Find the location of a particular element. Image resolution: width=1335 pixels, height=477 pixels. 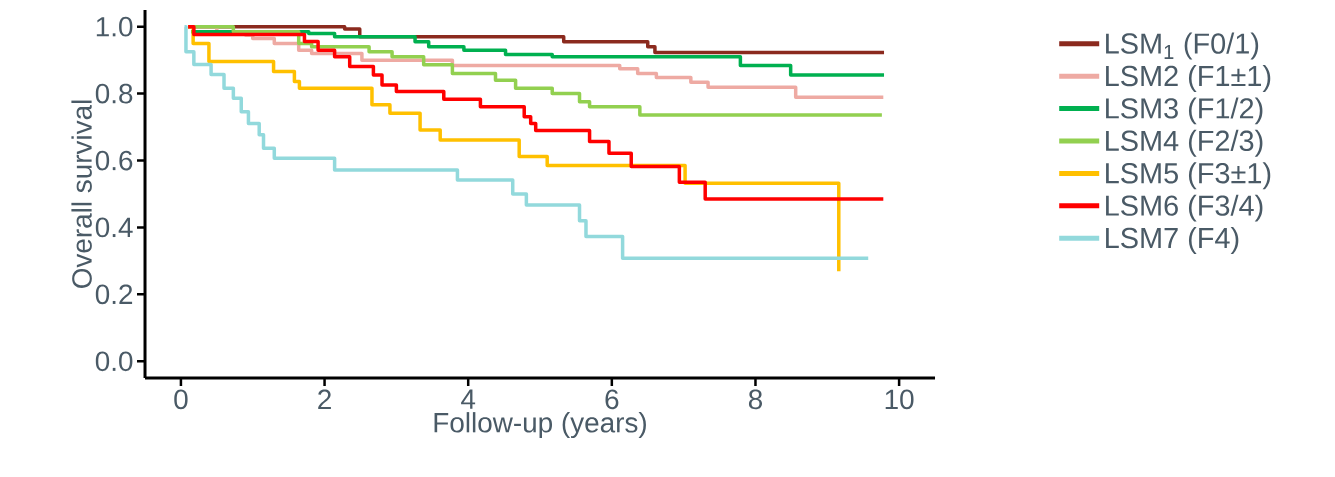

y-tick-label: 0.2 is located at coordinates (114, 294).